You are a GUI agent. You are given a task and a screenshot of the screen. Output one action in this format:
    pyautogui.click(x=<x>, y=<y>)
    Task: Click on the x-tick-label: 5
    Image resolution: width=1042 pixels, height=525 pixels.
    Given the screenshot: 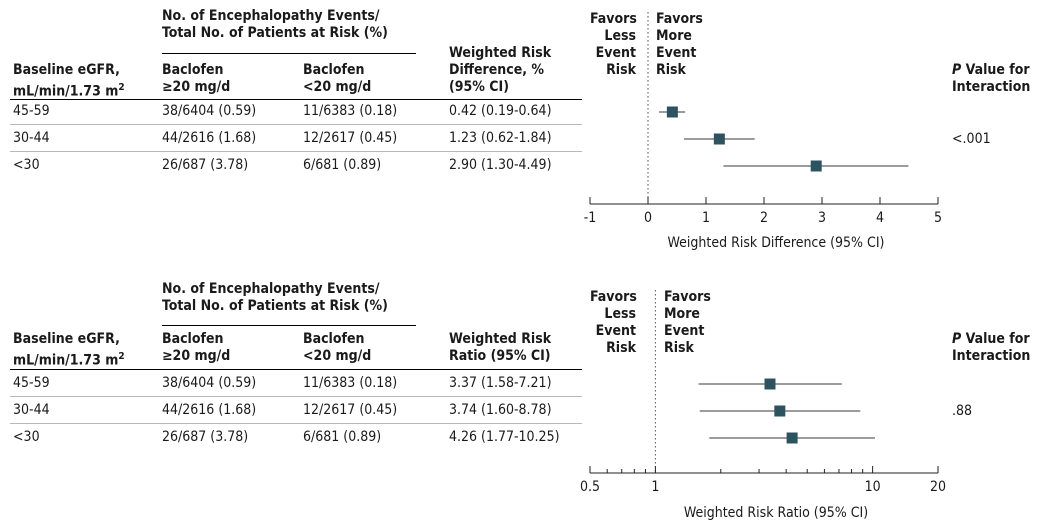 What is the action you would take?
    pyautogui.click(x=938, y=218)
    